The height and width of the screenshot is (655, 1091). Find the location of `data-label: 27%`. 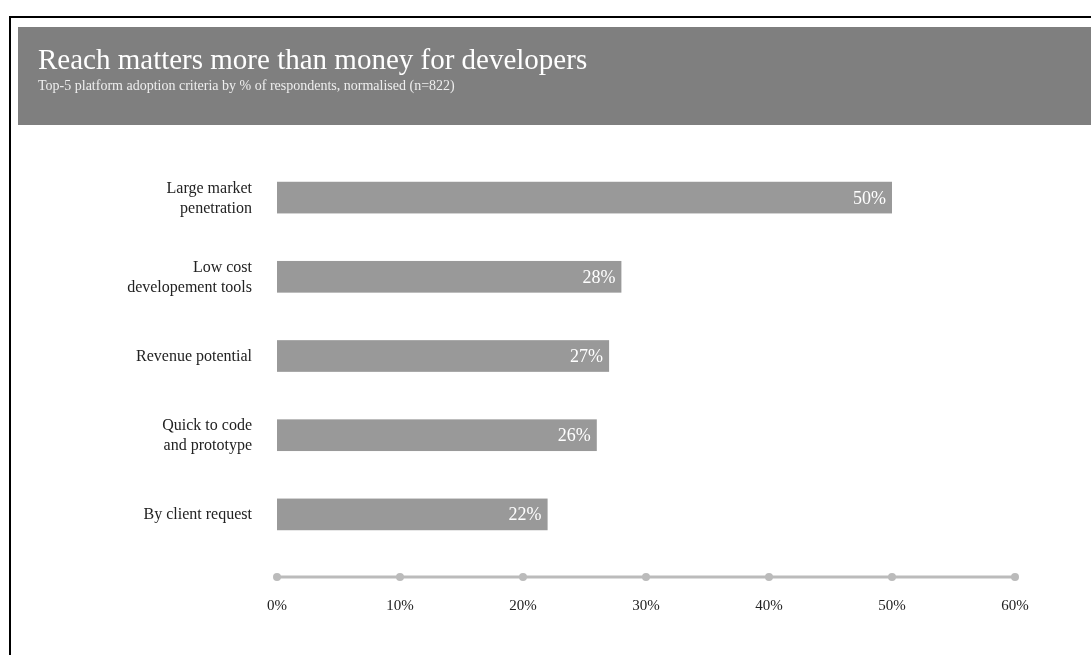

data-label: 27% is located at coordinates (587, 356).